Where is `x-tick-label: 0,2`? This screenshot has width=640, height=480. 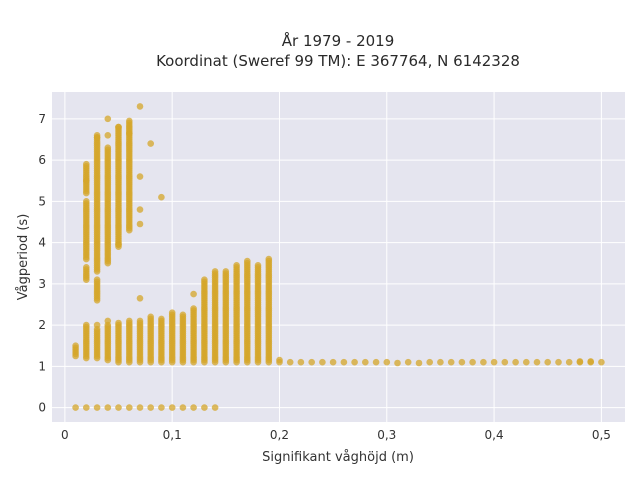
x-tick-label: 0,2 is located at coordinates (279, 435).